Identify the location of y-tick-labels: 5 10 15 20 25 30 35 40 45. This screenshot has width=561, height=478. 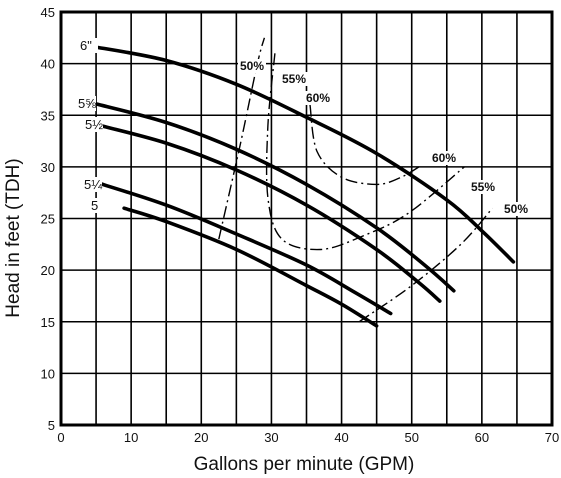
(48, 219).